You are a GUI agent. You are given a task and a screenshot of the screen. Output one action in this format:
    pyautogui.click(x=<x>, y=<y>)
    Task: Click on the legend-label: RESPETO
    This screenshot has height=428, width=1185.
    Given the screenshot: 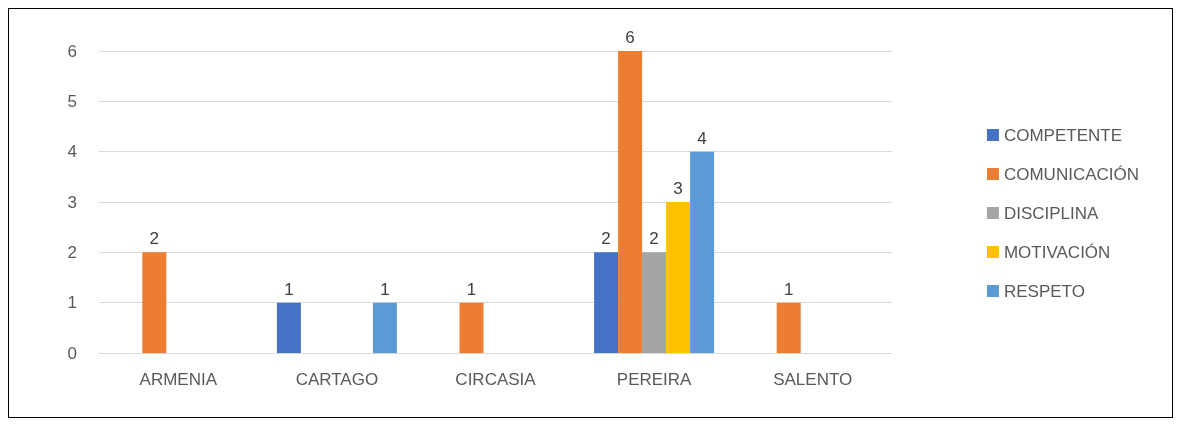 What is the action you would take?
    pyautogui.click(x=1044, y=291)
    